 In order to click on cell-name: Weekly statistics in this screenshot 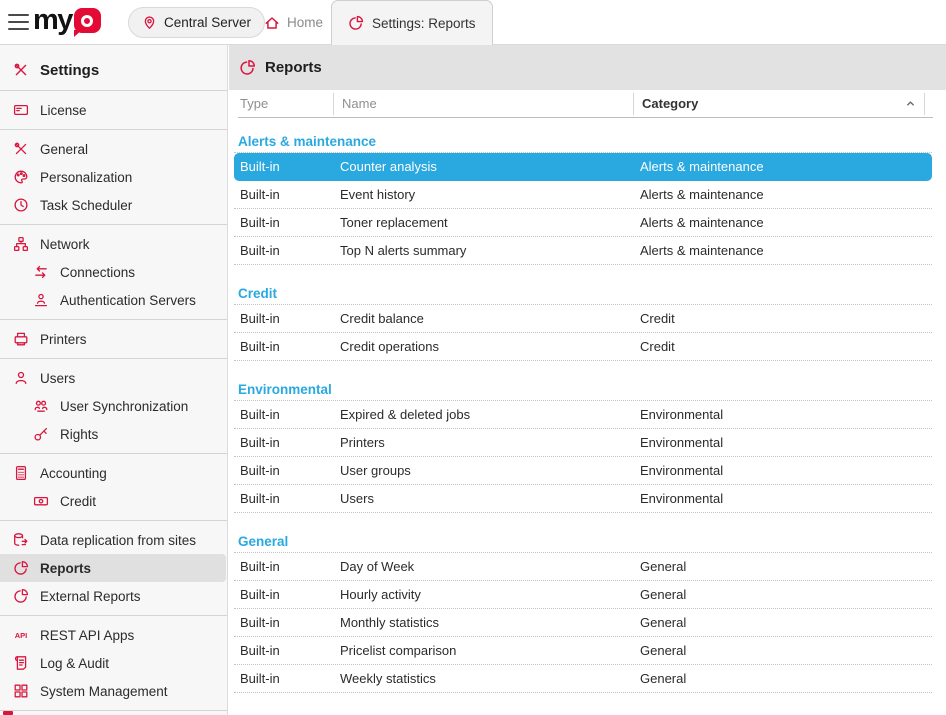, I will do `click(388, 678)`.